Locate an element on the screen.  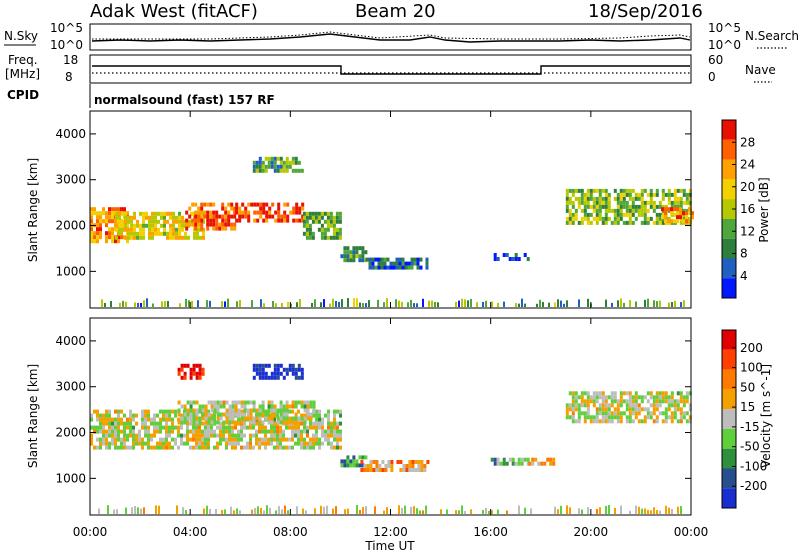
colorbar-segment is located at coordinates (729, 169).